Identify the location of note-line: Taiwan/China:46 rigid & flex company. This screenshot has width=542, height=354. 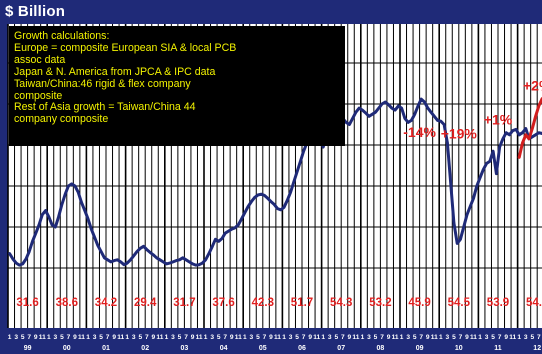
(102, 83).